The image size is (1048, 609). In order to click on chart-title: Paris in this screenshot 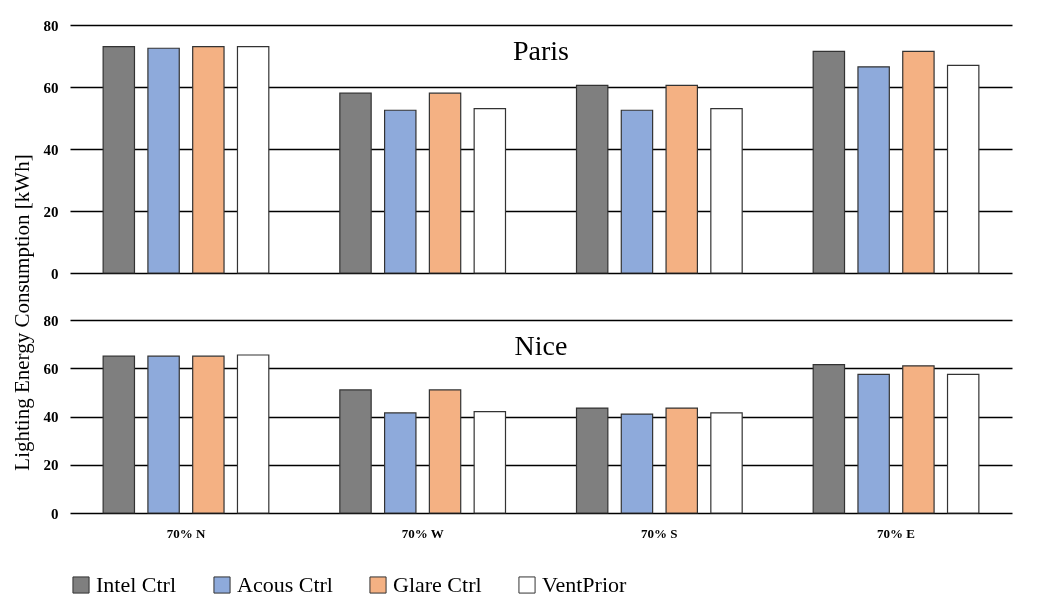, I will do `click(541, 50)`.